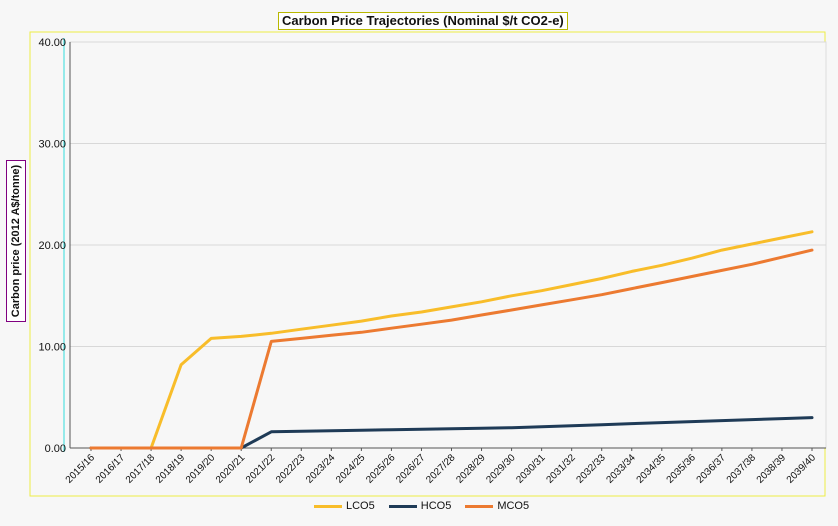  I want to click on legend-label: MCO5, so click(513, 506).